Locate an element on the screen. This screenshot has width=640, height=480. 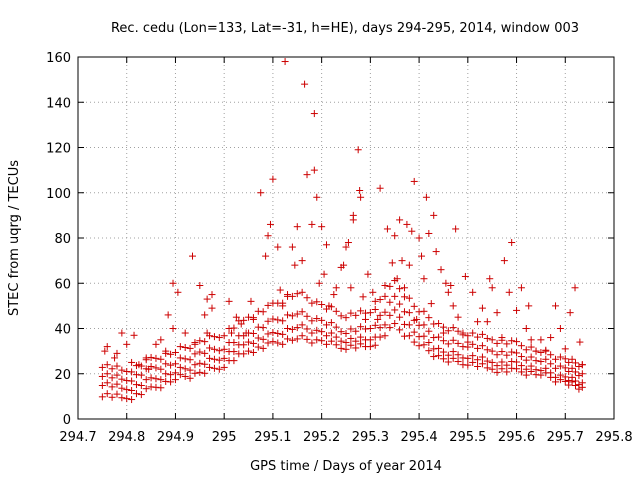
x-tick-label: 295.4 is located at coordinates (418, 437).